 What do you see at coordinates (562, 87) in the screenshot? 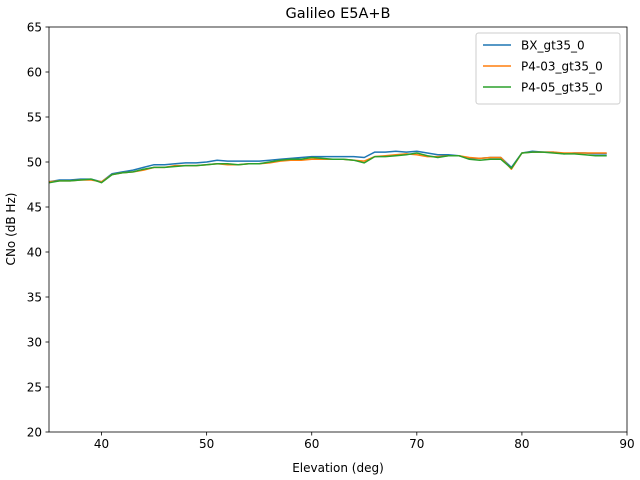
I see `legend-label-2: P4-05_gt35_0` at bounding box center [562, 87].